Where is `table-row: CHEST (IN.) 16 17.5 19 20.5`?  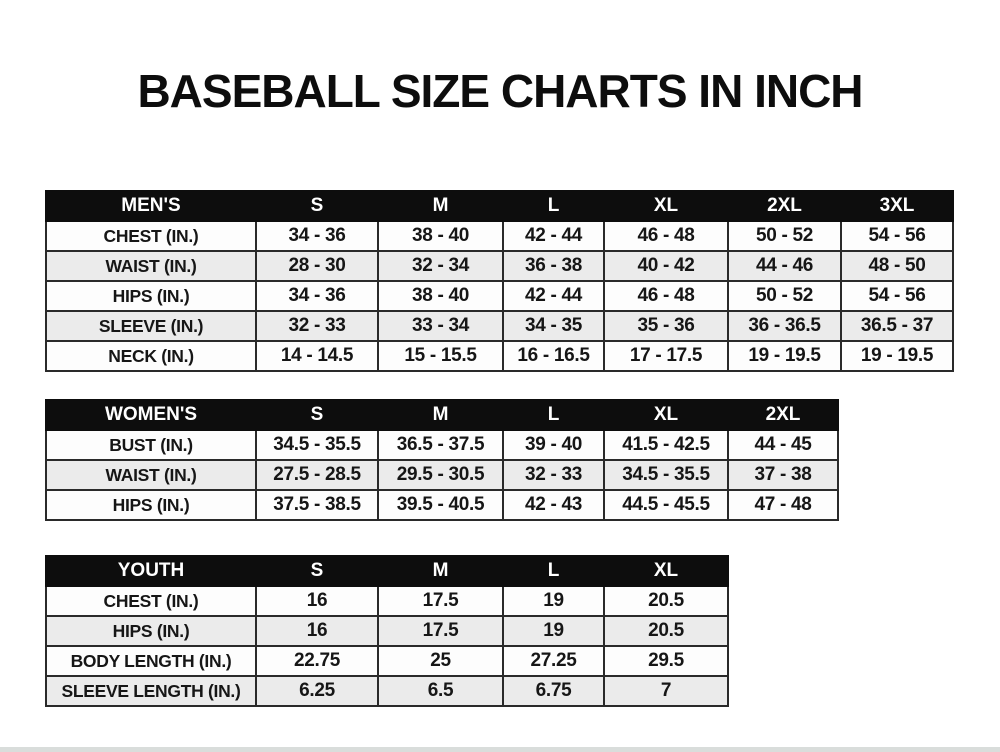 table-row: CHEST (IN.) 16 17.5 19 20.5 is located at coordinates (387, 601).